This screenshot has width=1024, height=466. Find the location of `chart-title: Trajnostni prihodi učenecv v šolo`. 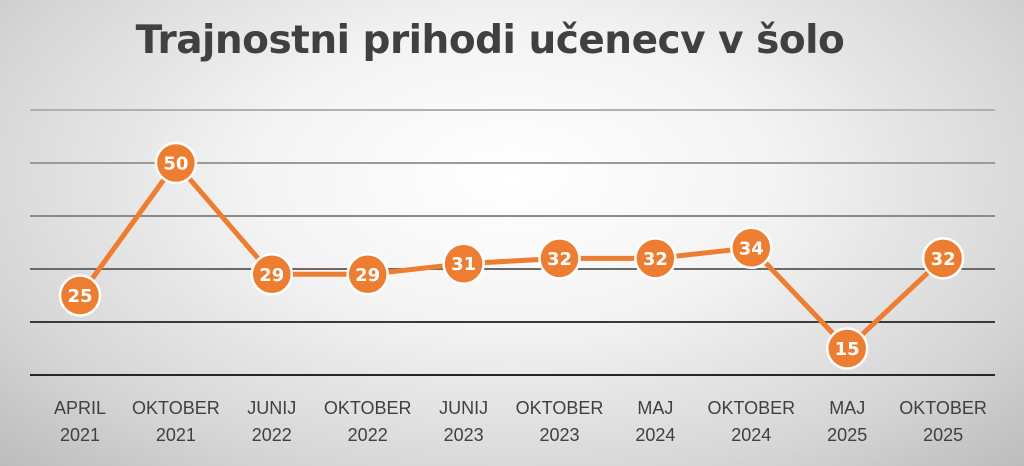

chart-title: Trajnostni prihodi učenecv v šolo is located at coordinates (490, 40).